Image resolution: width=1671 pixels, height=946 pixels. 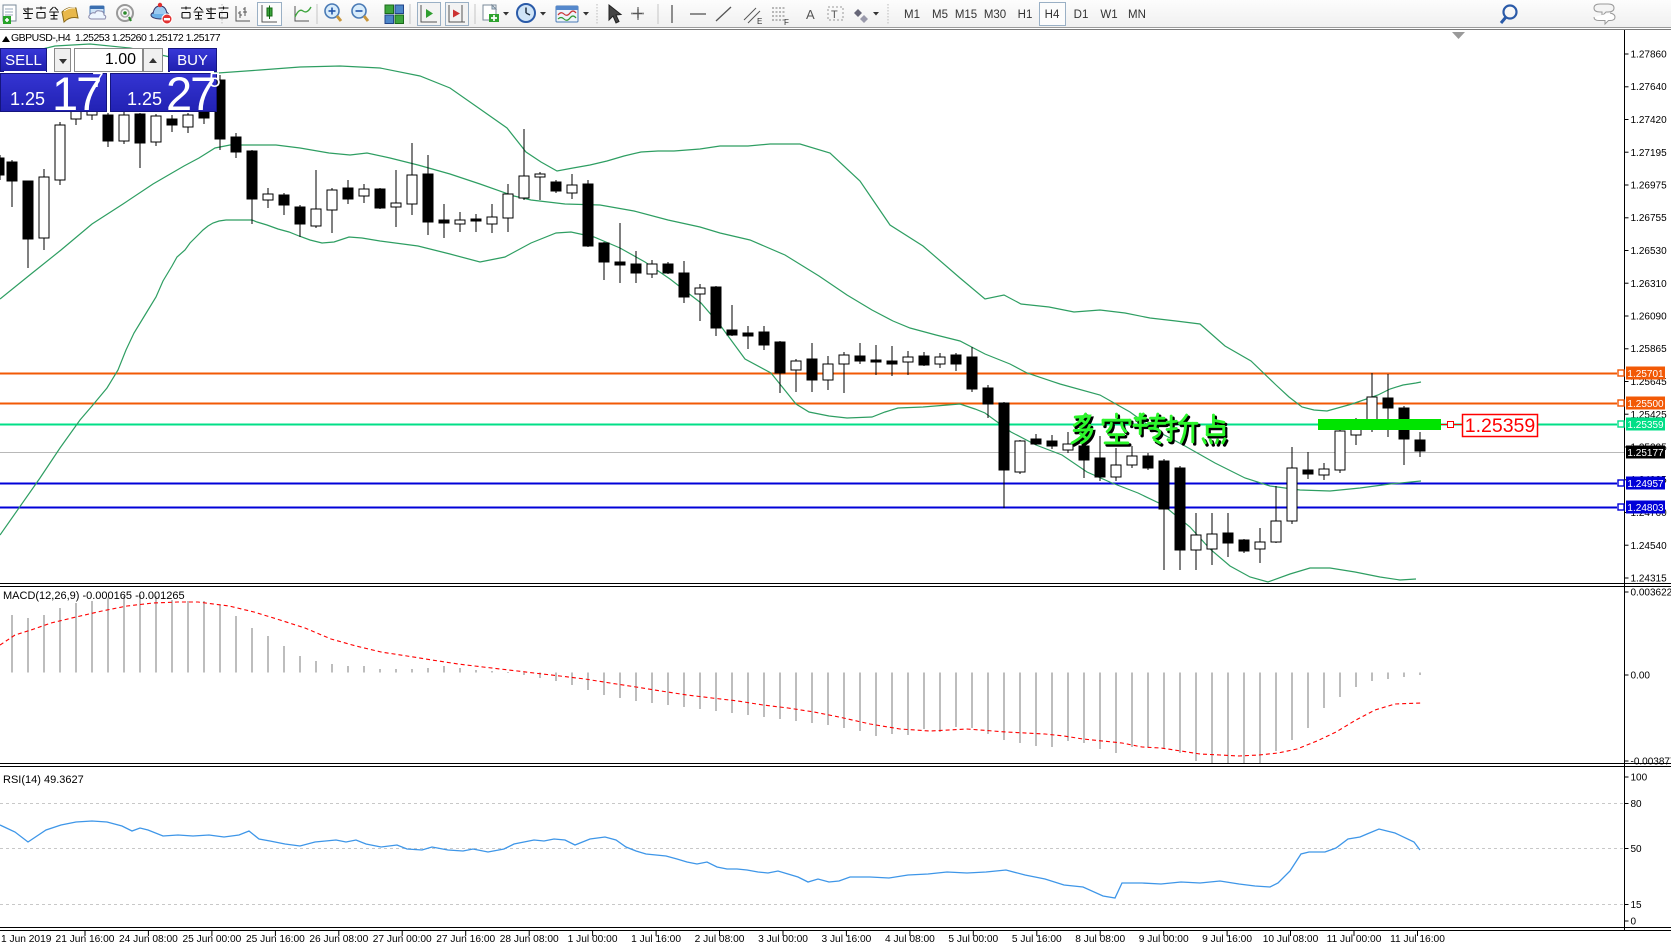 What do you see at coordinates (1354, 939) in the screenshot?
I see `svg-text: 11 Jul 00:00` at bounding box center [1354, 939].